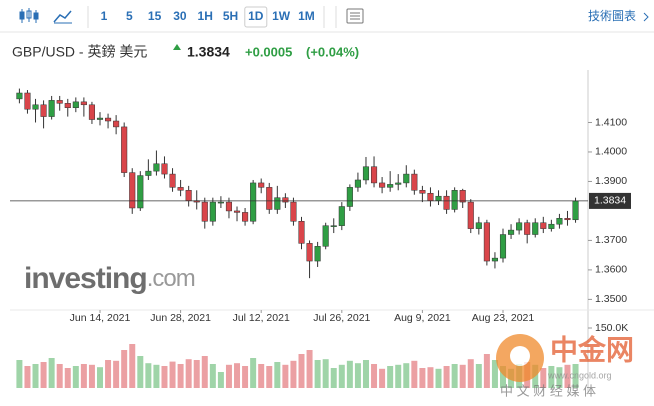  Describe the element at coordinates (205, 16) in the screenshot. I see `interval-button: 1H` at that location.